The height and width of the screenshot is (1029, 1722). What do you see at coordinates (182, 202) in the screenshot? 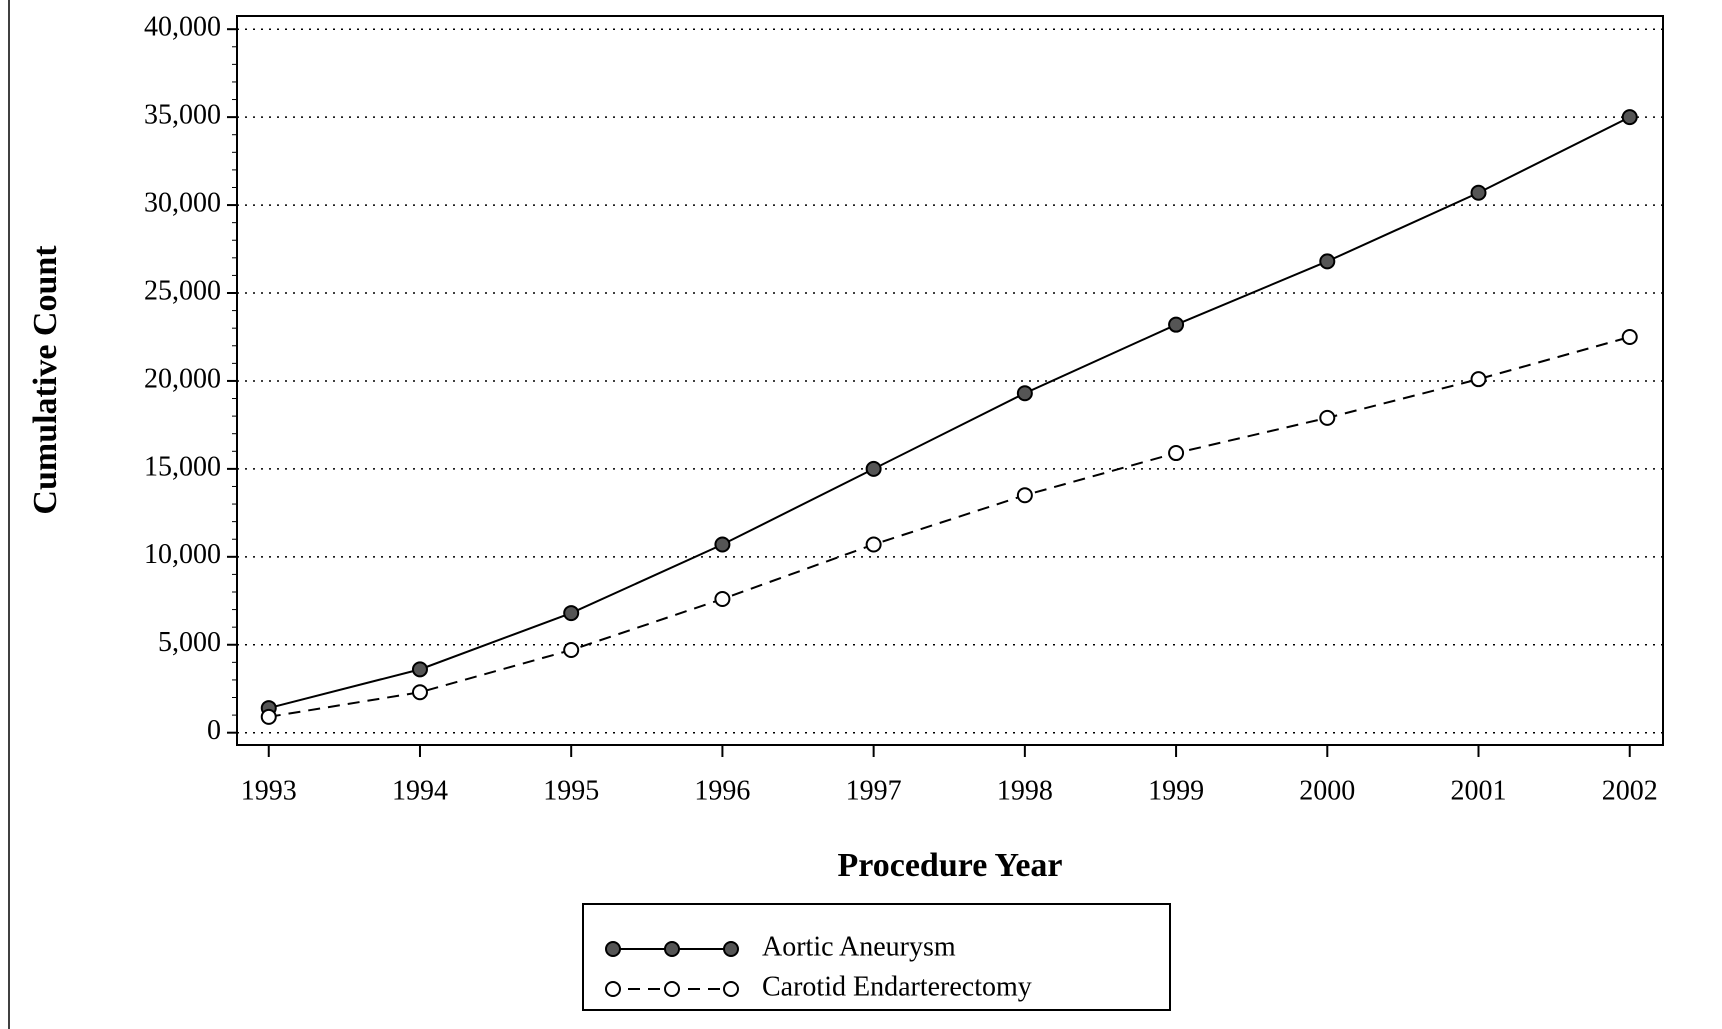
I see `y-tick-label: 30,000` at bounding box center [182, 202].